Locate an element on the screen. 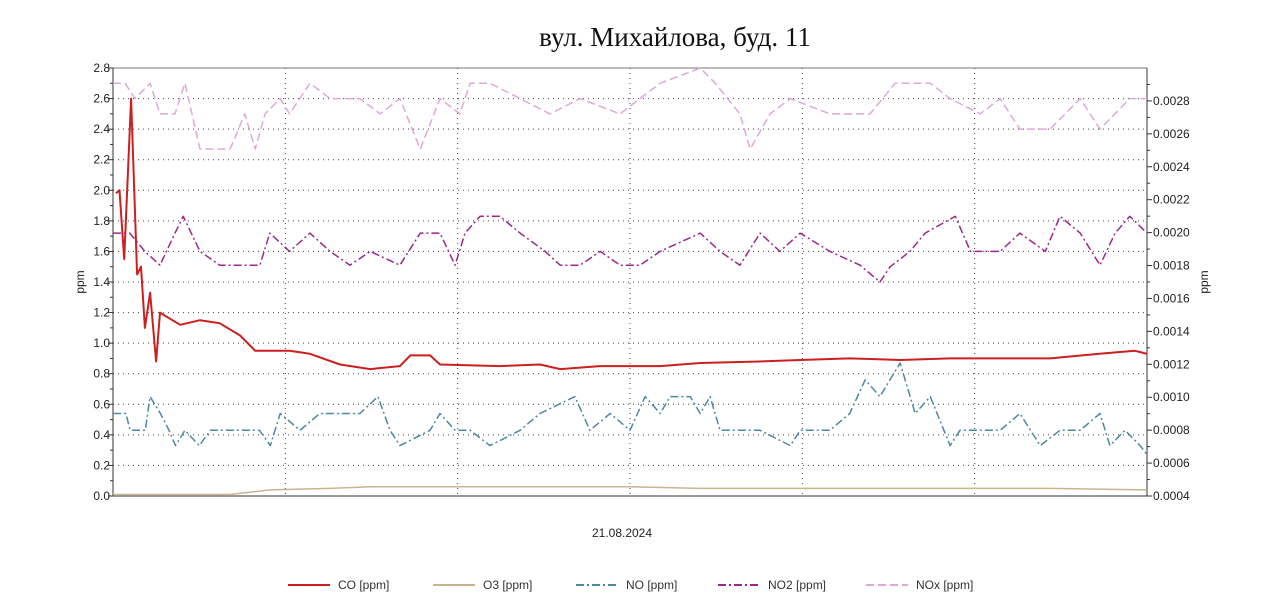 Image resolution: width=1280 pixels, height=606 pixels. legend-label: O3 [ppm] is located at coordinates (508, 585).